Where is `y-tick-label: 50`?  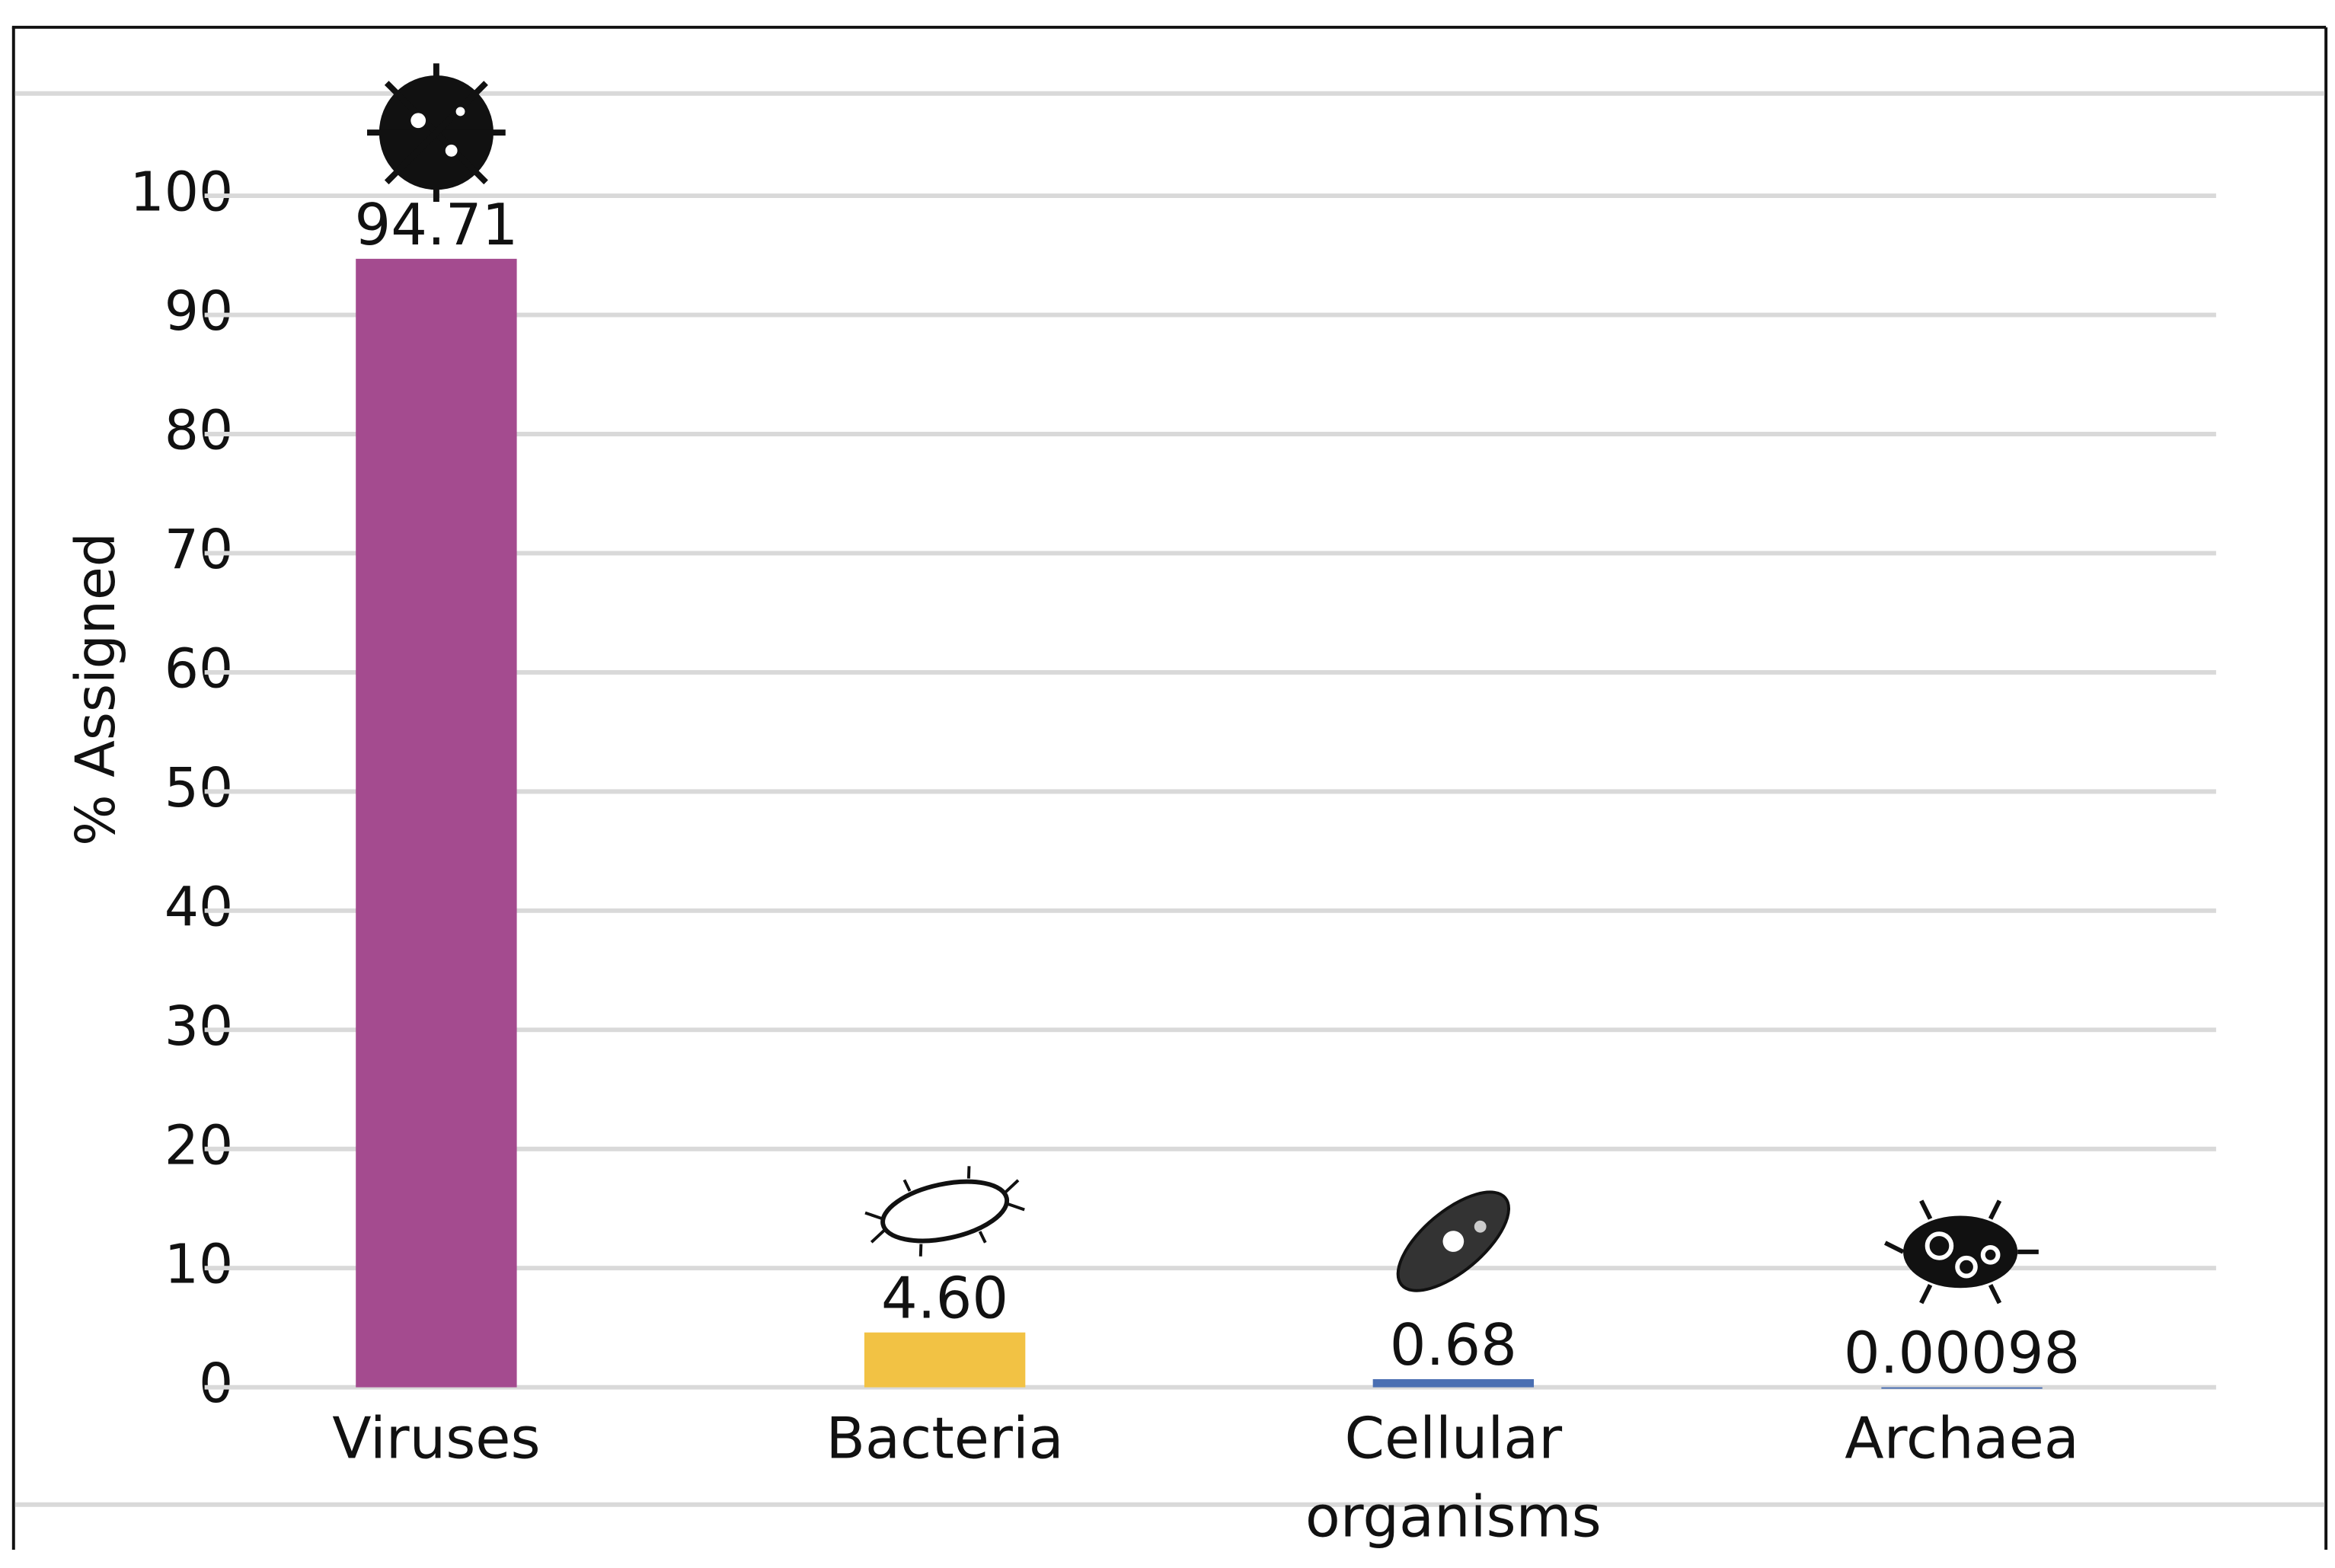 y-tick-label: 50 is located at coordinates (199, 787).